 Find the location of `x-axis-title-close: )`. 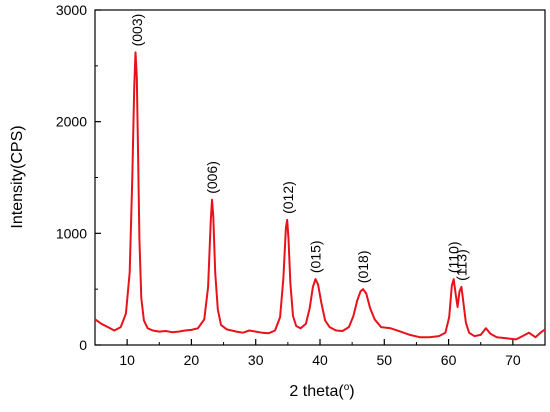

x-axis-title-close: ) is located at coordinates (351, 391).